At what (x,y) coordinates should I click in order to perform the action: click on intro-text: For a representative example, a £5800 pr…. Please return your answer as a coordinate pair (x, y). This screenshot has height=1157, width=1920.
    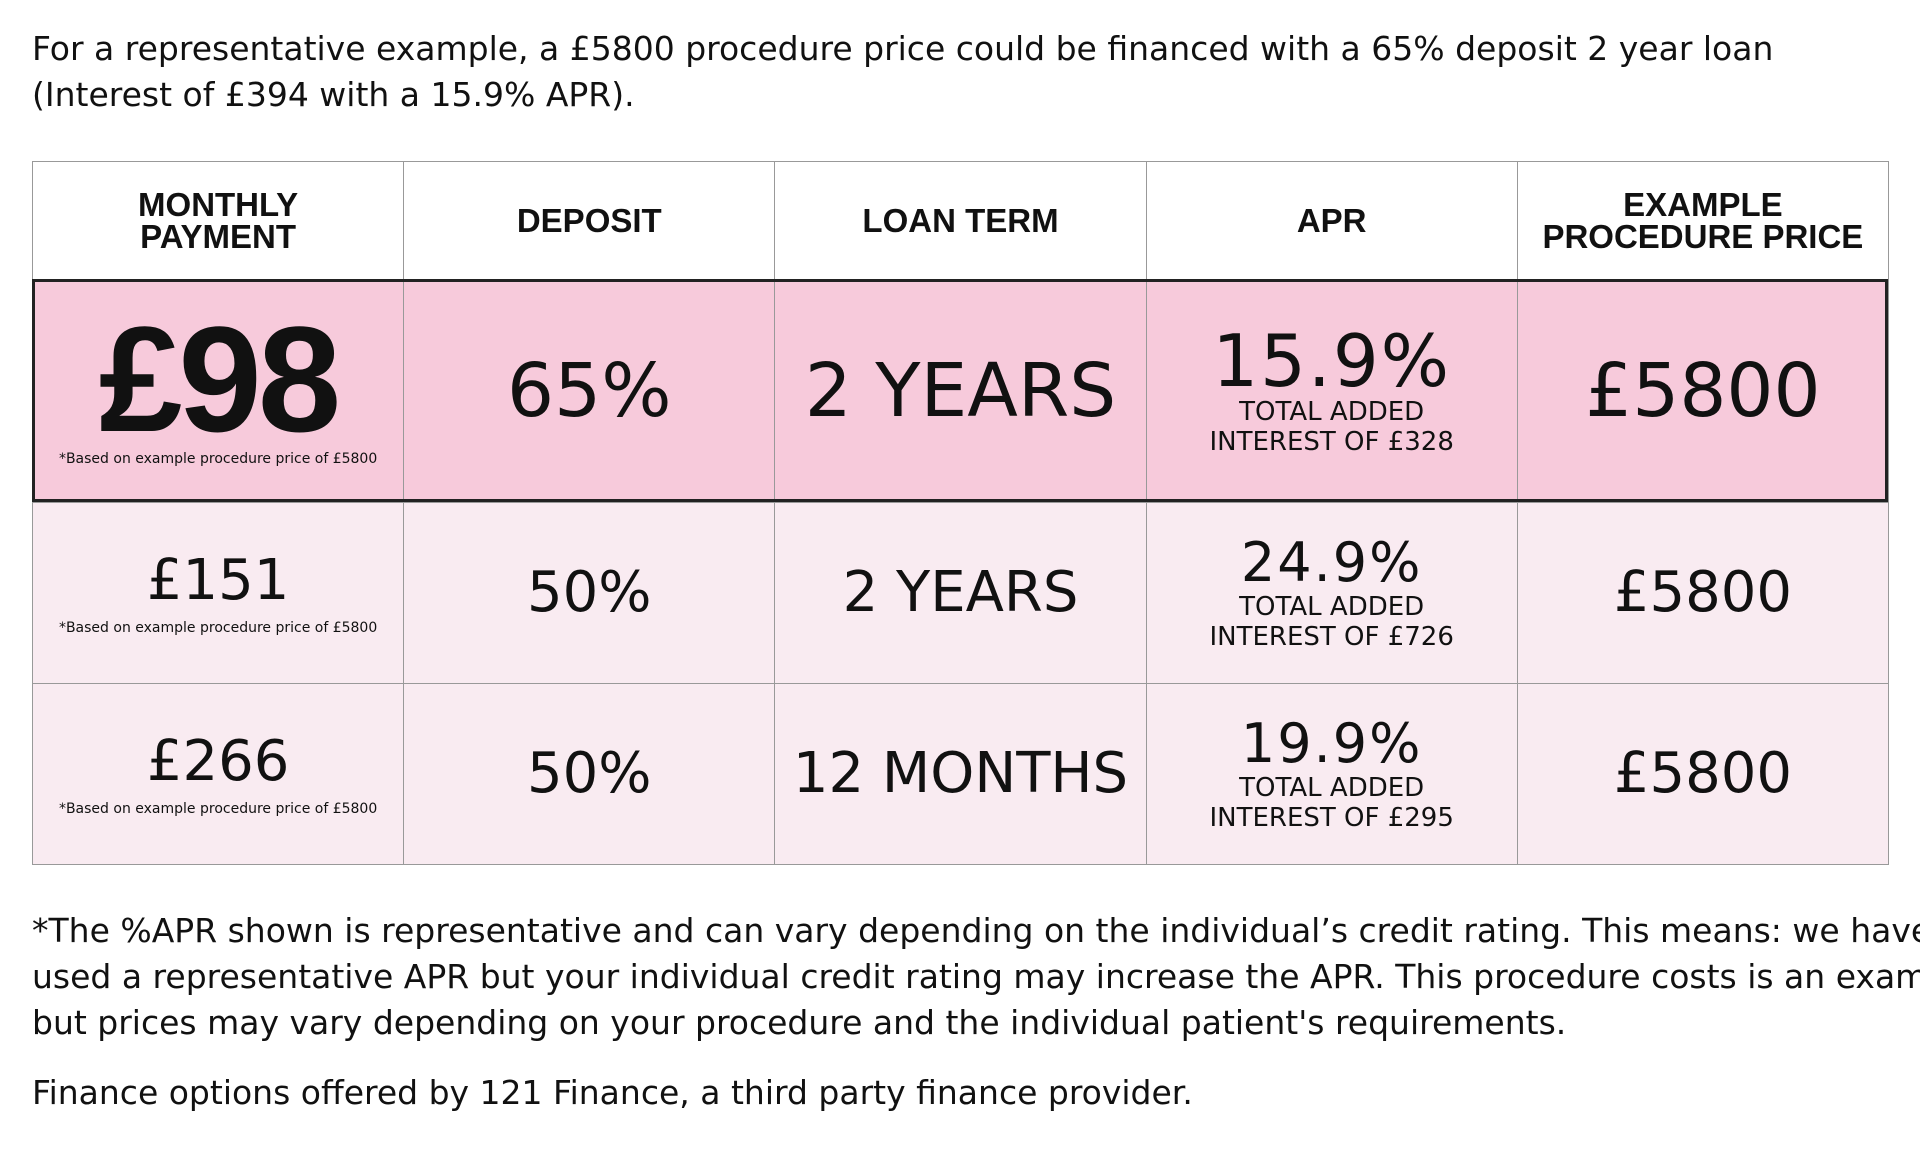
    Looking at the image, I should click on (903, 48).